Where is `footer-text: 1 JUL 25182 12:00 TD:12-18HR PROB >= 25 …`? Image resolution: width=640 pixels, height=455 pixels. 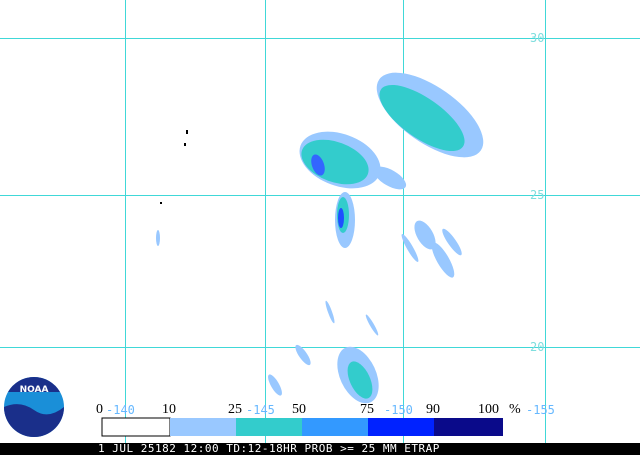 footer-text: 1 JUL 25182 12:00 TD:12-18HR PROB >= 25 … is located at coordinates (269, 448).